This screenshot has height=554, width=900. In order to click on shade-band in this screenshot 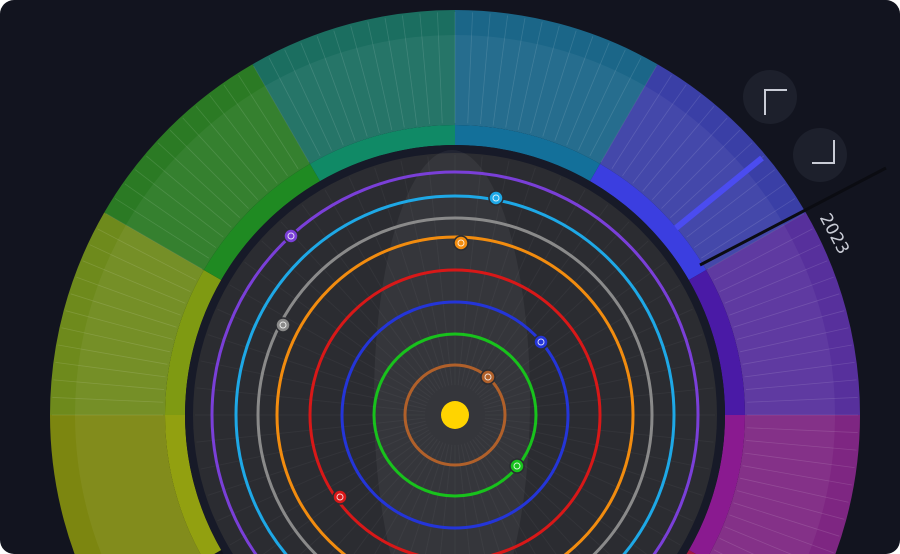, I will do `click(452, 352)`.